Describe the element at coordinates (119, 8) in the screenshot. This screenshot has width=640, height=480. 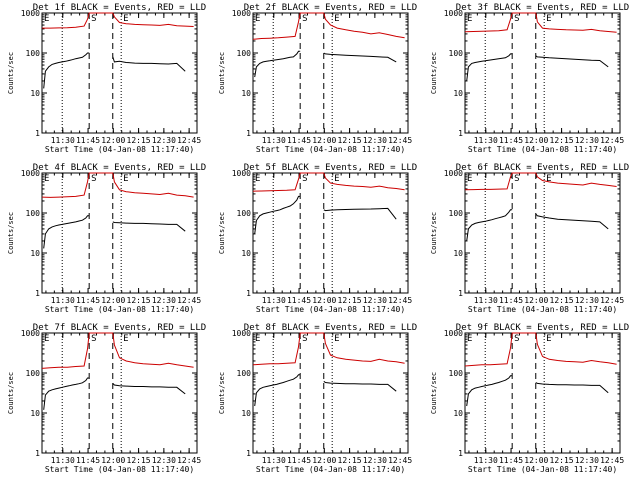
I see `panel-title: Det 1f BLACK = Events, RED = LLD` at that location.